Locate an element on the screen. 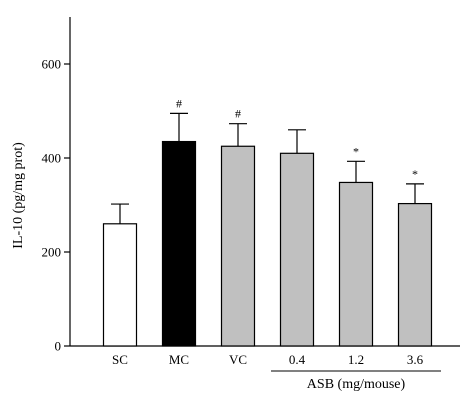 The image size is (474, 408). y-axis-title: IL-10 (pg/mg prot) is located at coordinates (18, 195).